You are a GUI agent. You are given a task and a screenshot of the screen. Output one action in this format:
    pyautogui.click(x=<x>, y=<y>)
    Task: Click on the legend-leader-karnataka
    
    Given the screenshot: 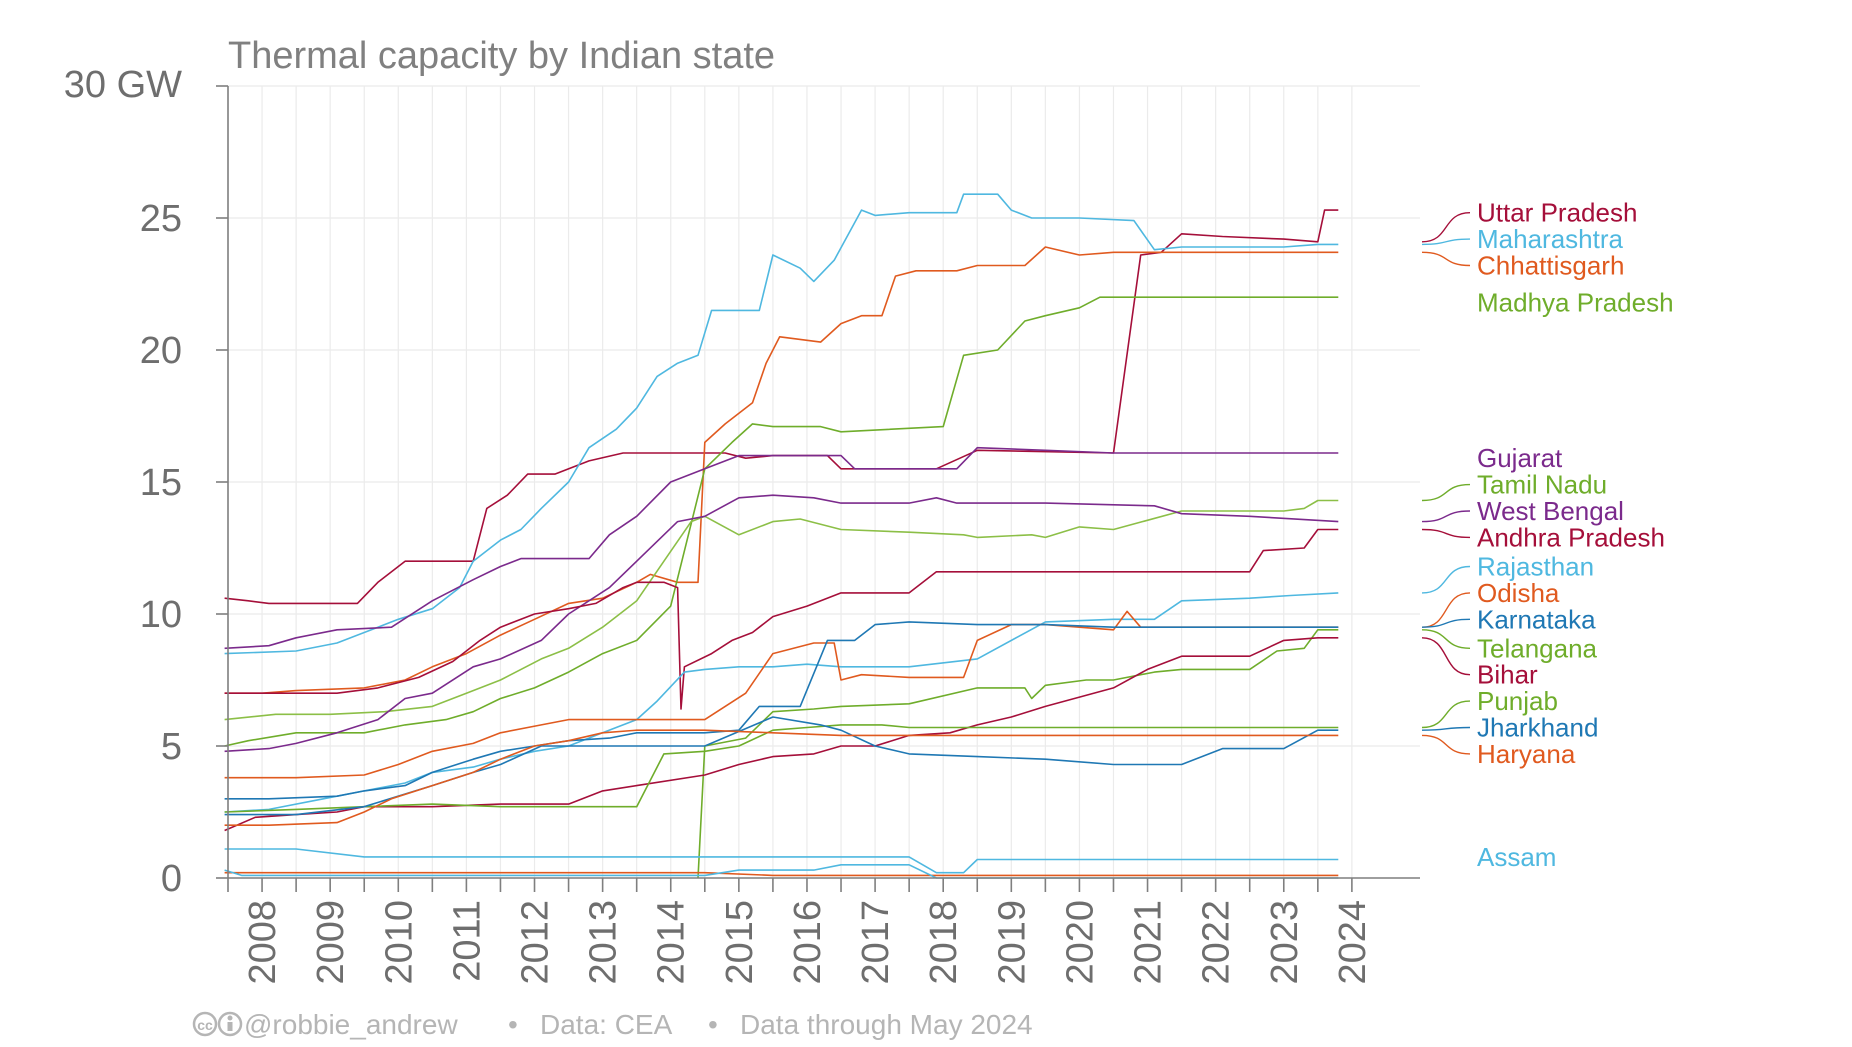 What is the action you would take?
    pyautogui.click(x=1446, y=623)
    